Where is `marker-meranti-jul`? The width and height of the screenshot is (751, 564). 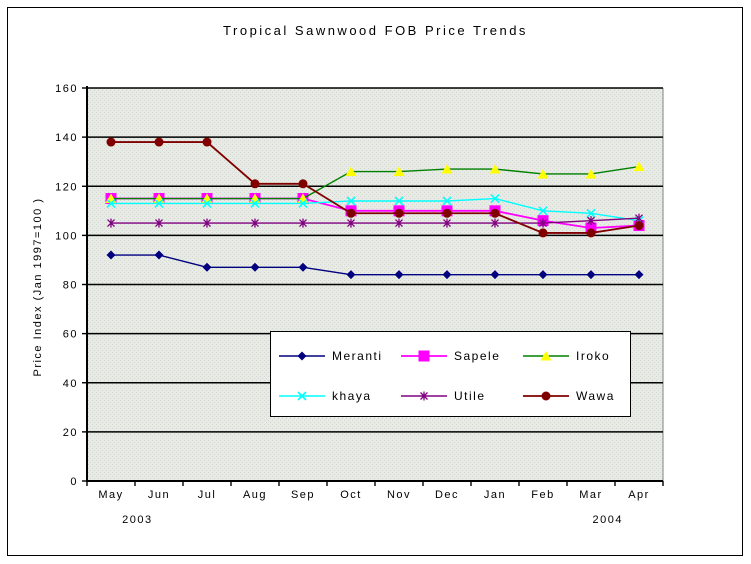 marker-meranti-jul is located at coordinates (207, 267).